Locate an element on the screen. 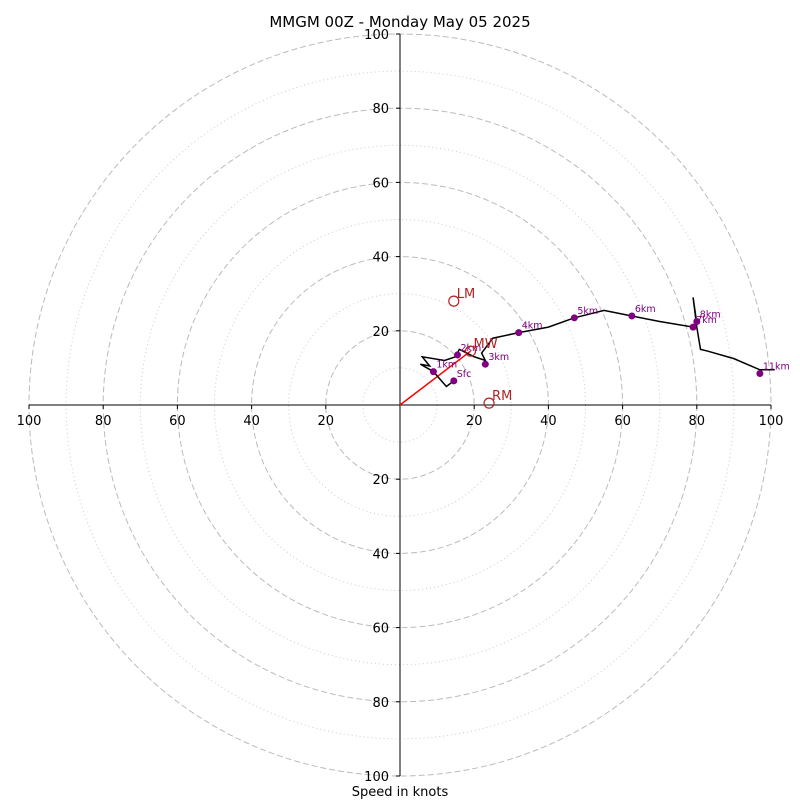 The image size is (800, 800). mean-wind-arrow is located at coordinates (435, 378).